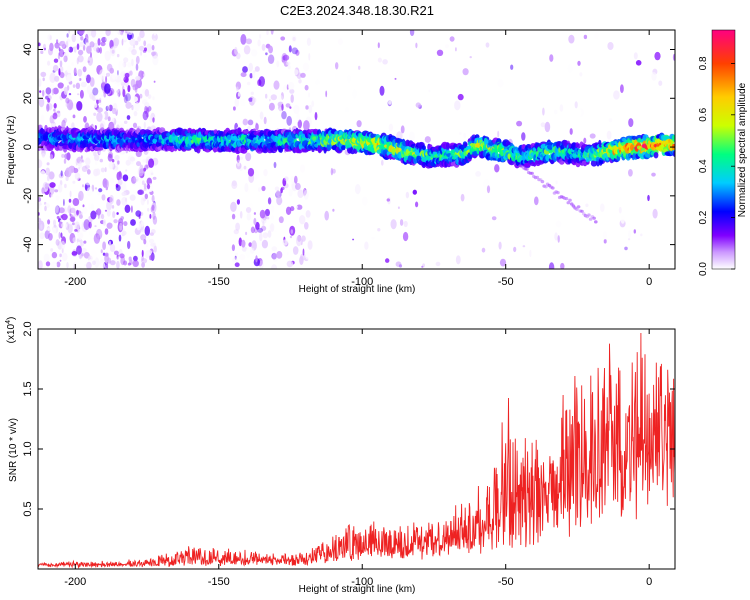 Image resolution: width=750 pixels, height=600 pixels. I want to click on spectrogram-xlabel: Height of straight line (km), so click(357, 289).